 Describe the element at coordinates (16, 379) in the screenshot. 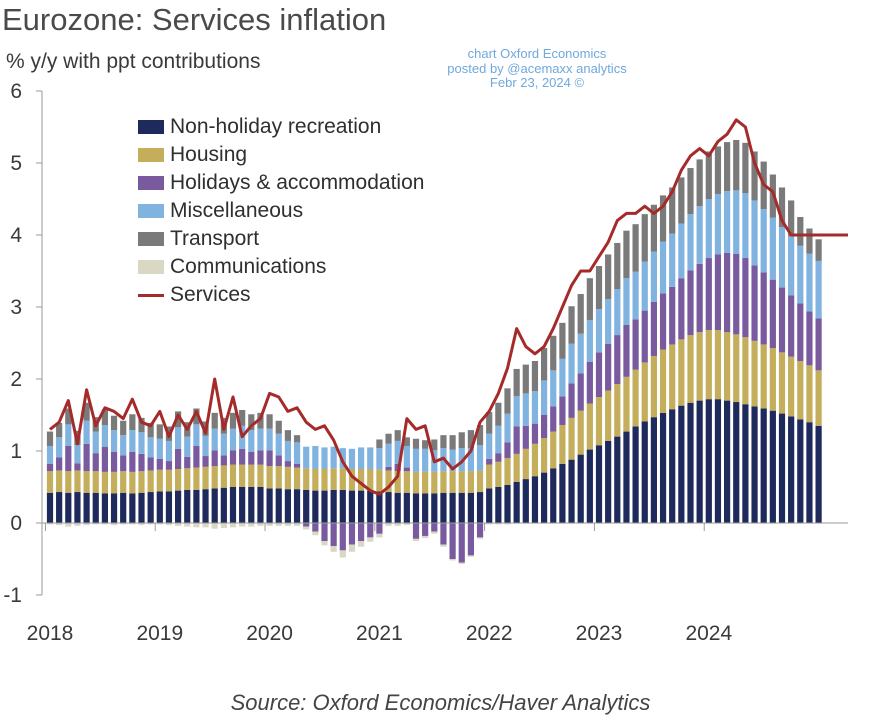

I see `y-tick-label: 2` at that location.